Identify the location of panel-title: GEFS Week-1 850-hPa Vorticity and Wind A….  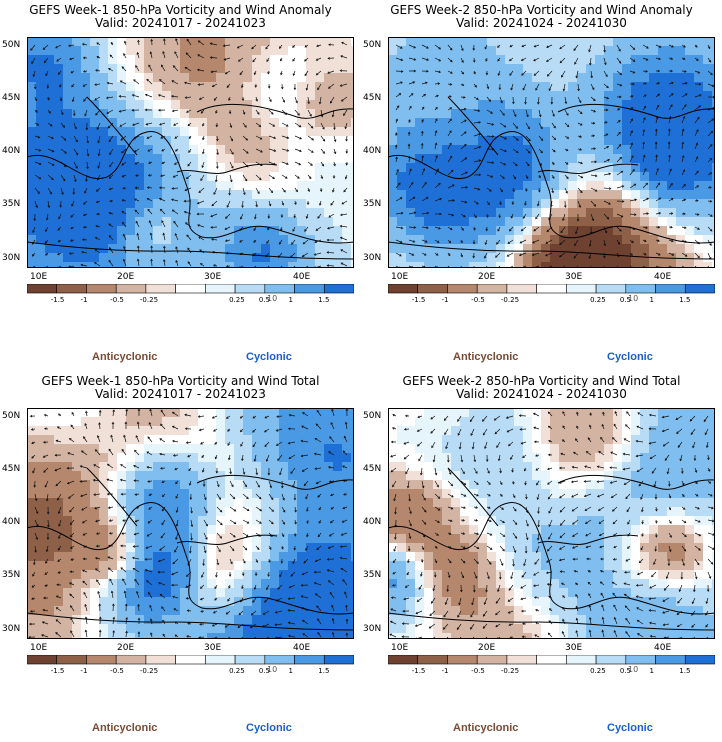
(180, 10).